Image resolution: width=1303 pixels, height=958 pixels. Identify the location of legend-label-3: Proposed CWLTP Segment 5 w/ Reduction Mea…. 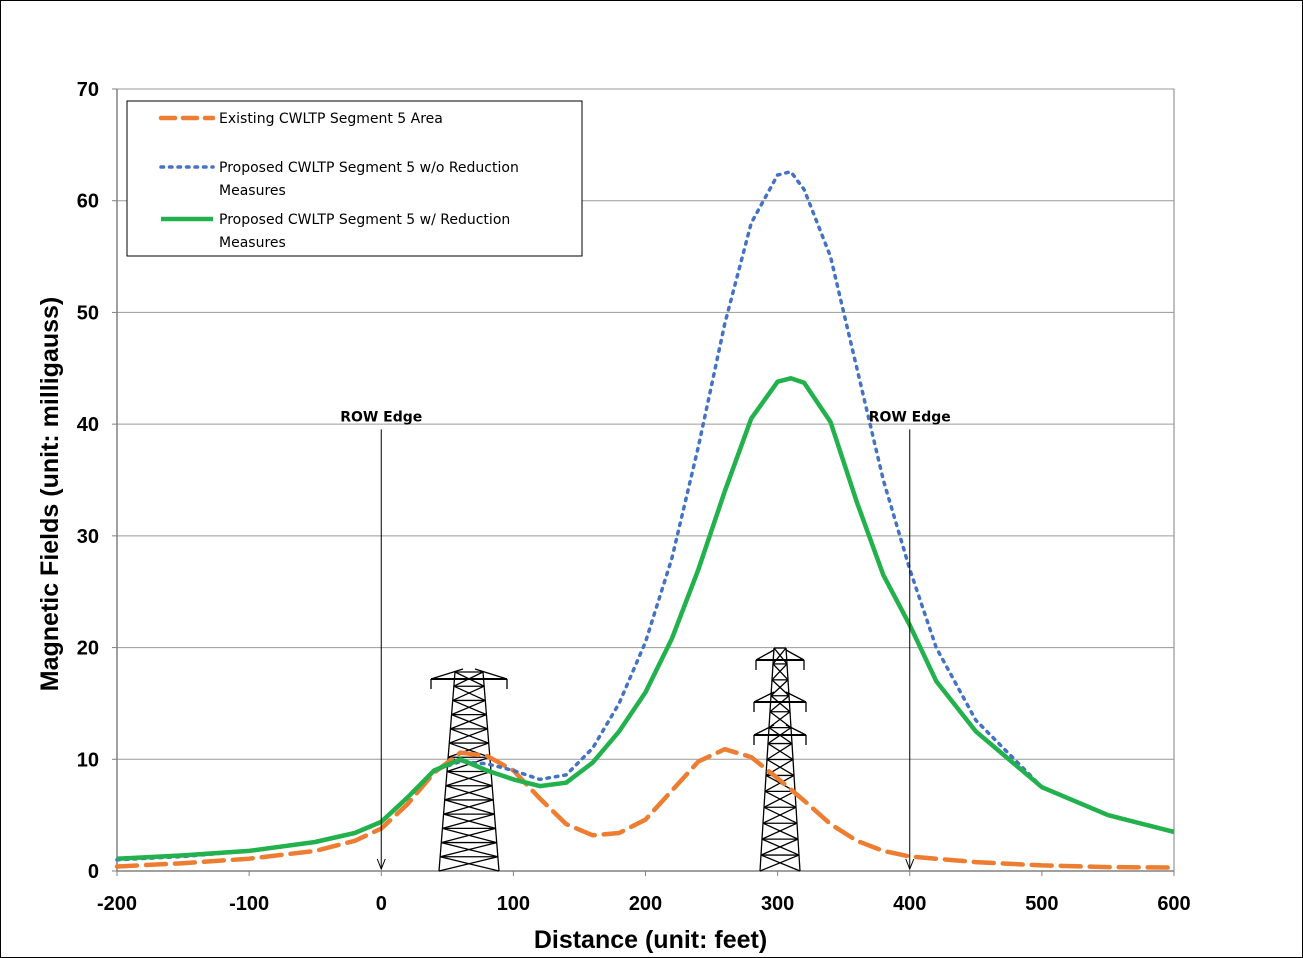
(364, 231).